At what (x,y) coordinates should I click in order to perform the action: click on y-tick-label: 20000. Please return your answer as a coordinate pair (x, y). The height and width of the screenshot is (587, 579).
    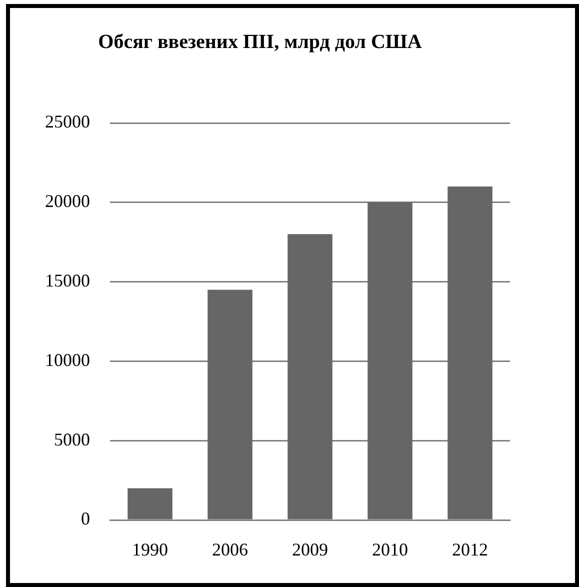
    Looking at the image, I should click on (67, 201).